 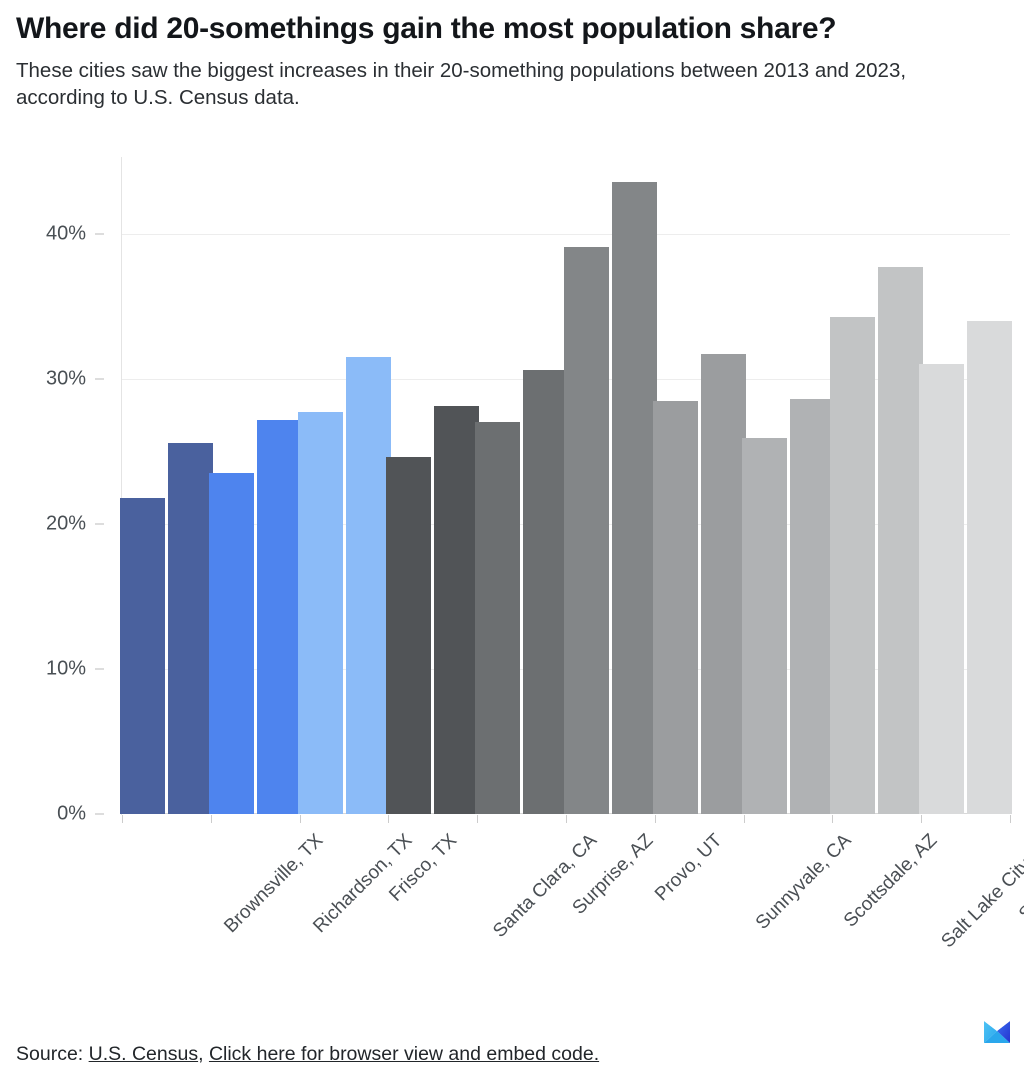 What do you see at coordinates (65, 378) in the screenshot?
I see `y-tick-label: 30%` at bounding box center [65, 378].